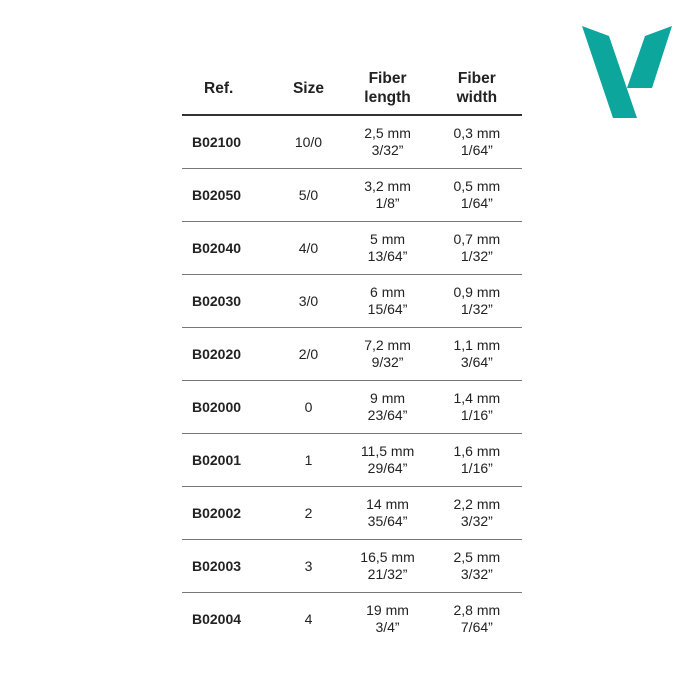 Image resolution: width=700 pixels, height=700 pixels. What do you see at coordinates (477, 557) in the screenshot?
I see `width-mm: 2,5 mm` at bounding box center [477, 557].